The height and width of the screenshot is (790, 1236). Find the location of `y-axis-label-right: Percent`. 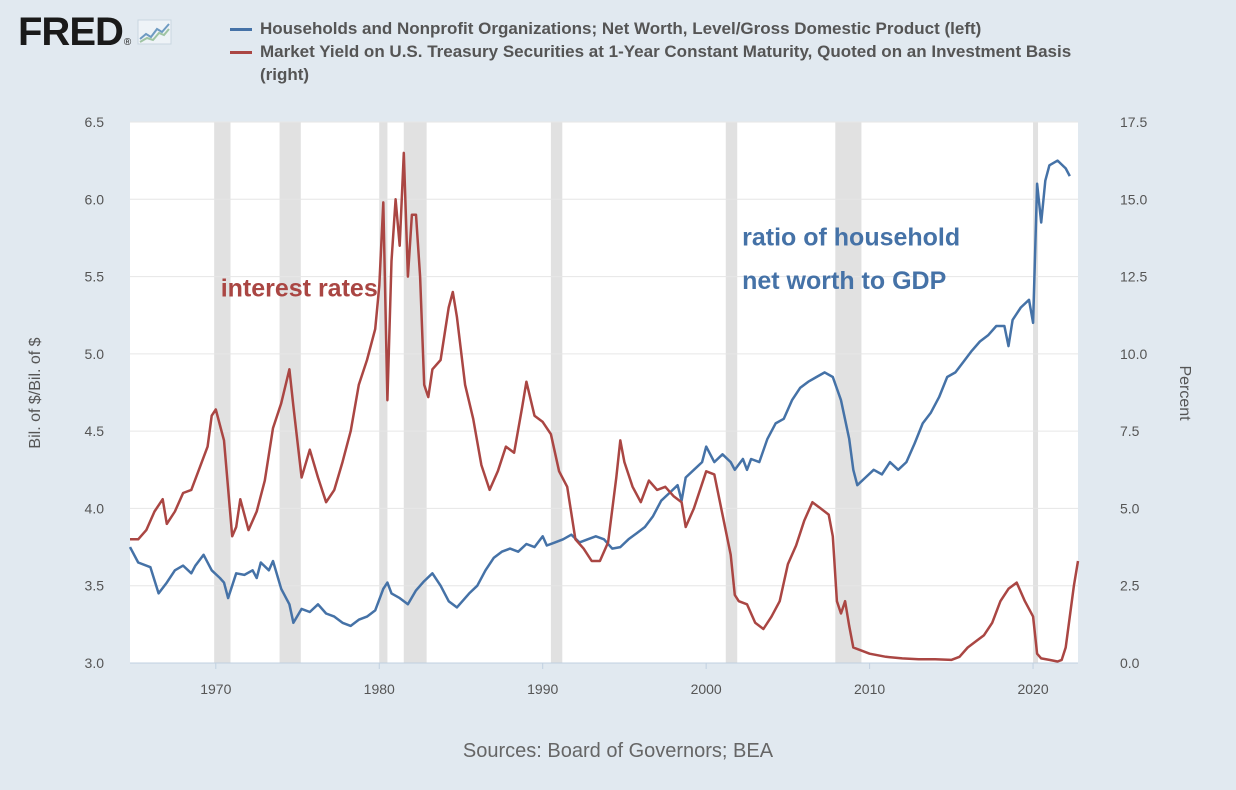

y-axis-label-right: Percent is located at coordinates (1184, 393).